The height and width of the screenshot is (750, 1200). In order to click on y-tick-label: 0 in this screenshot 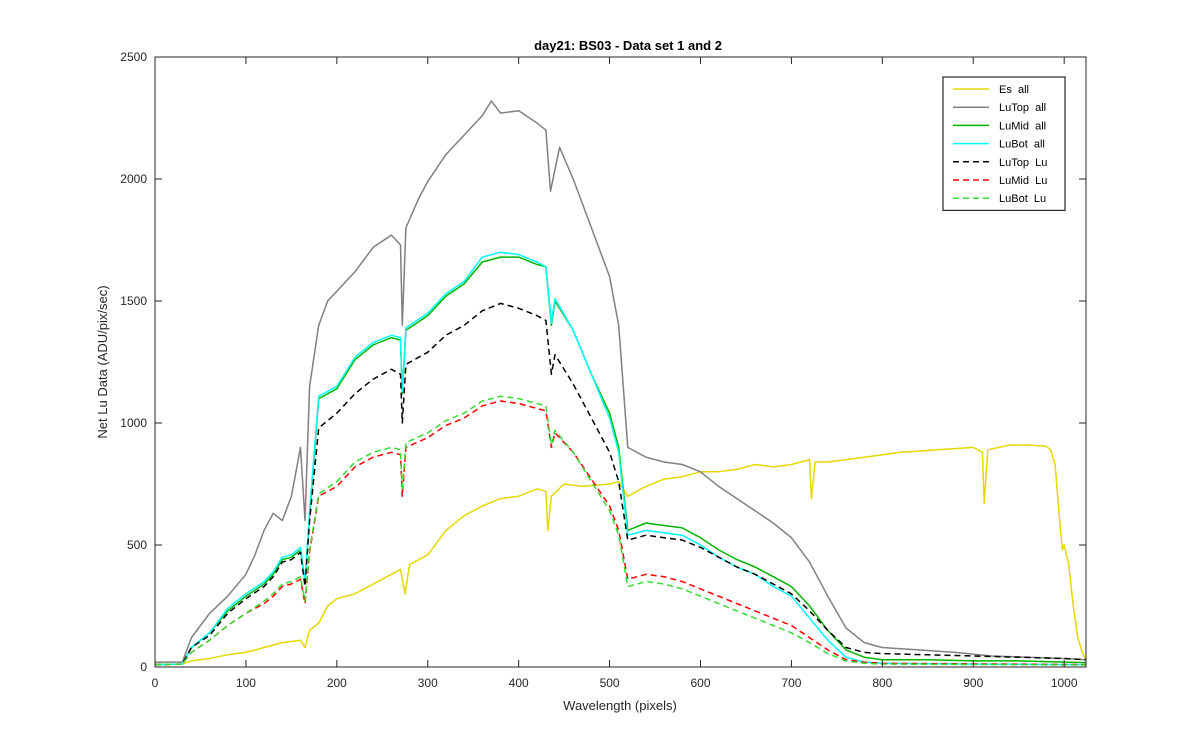, I will do `click(143, 667)`.